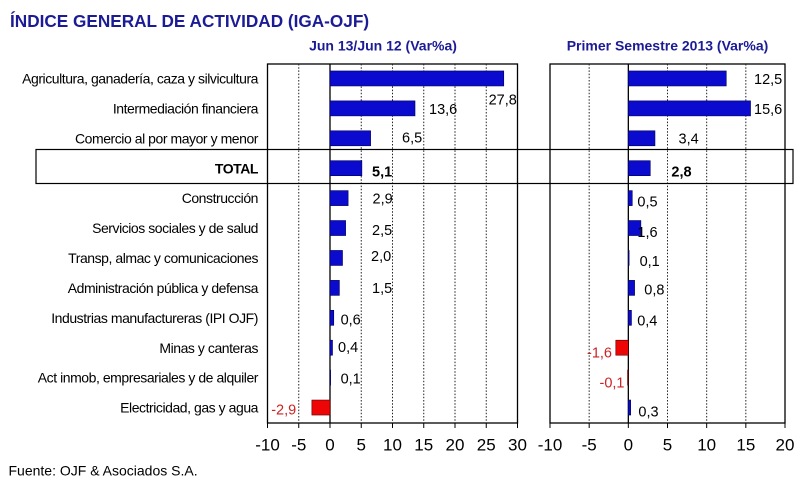 Image resolution: width=800 pixels, height=488 pixels. Describe the element at coordinates (381, 257) in the screenshot. I see `svg-text: 2,0` at that location.